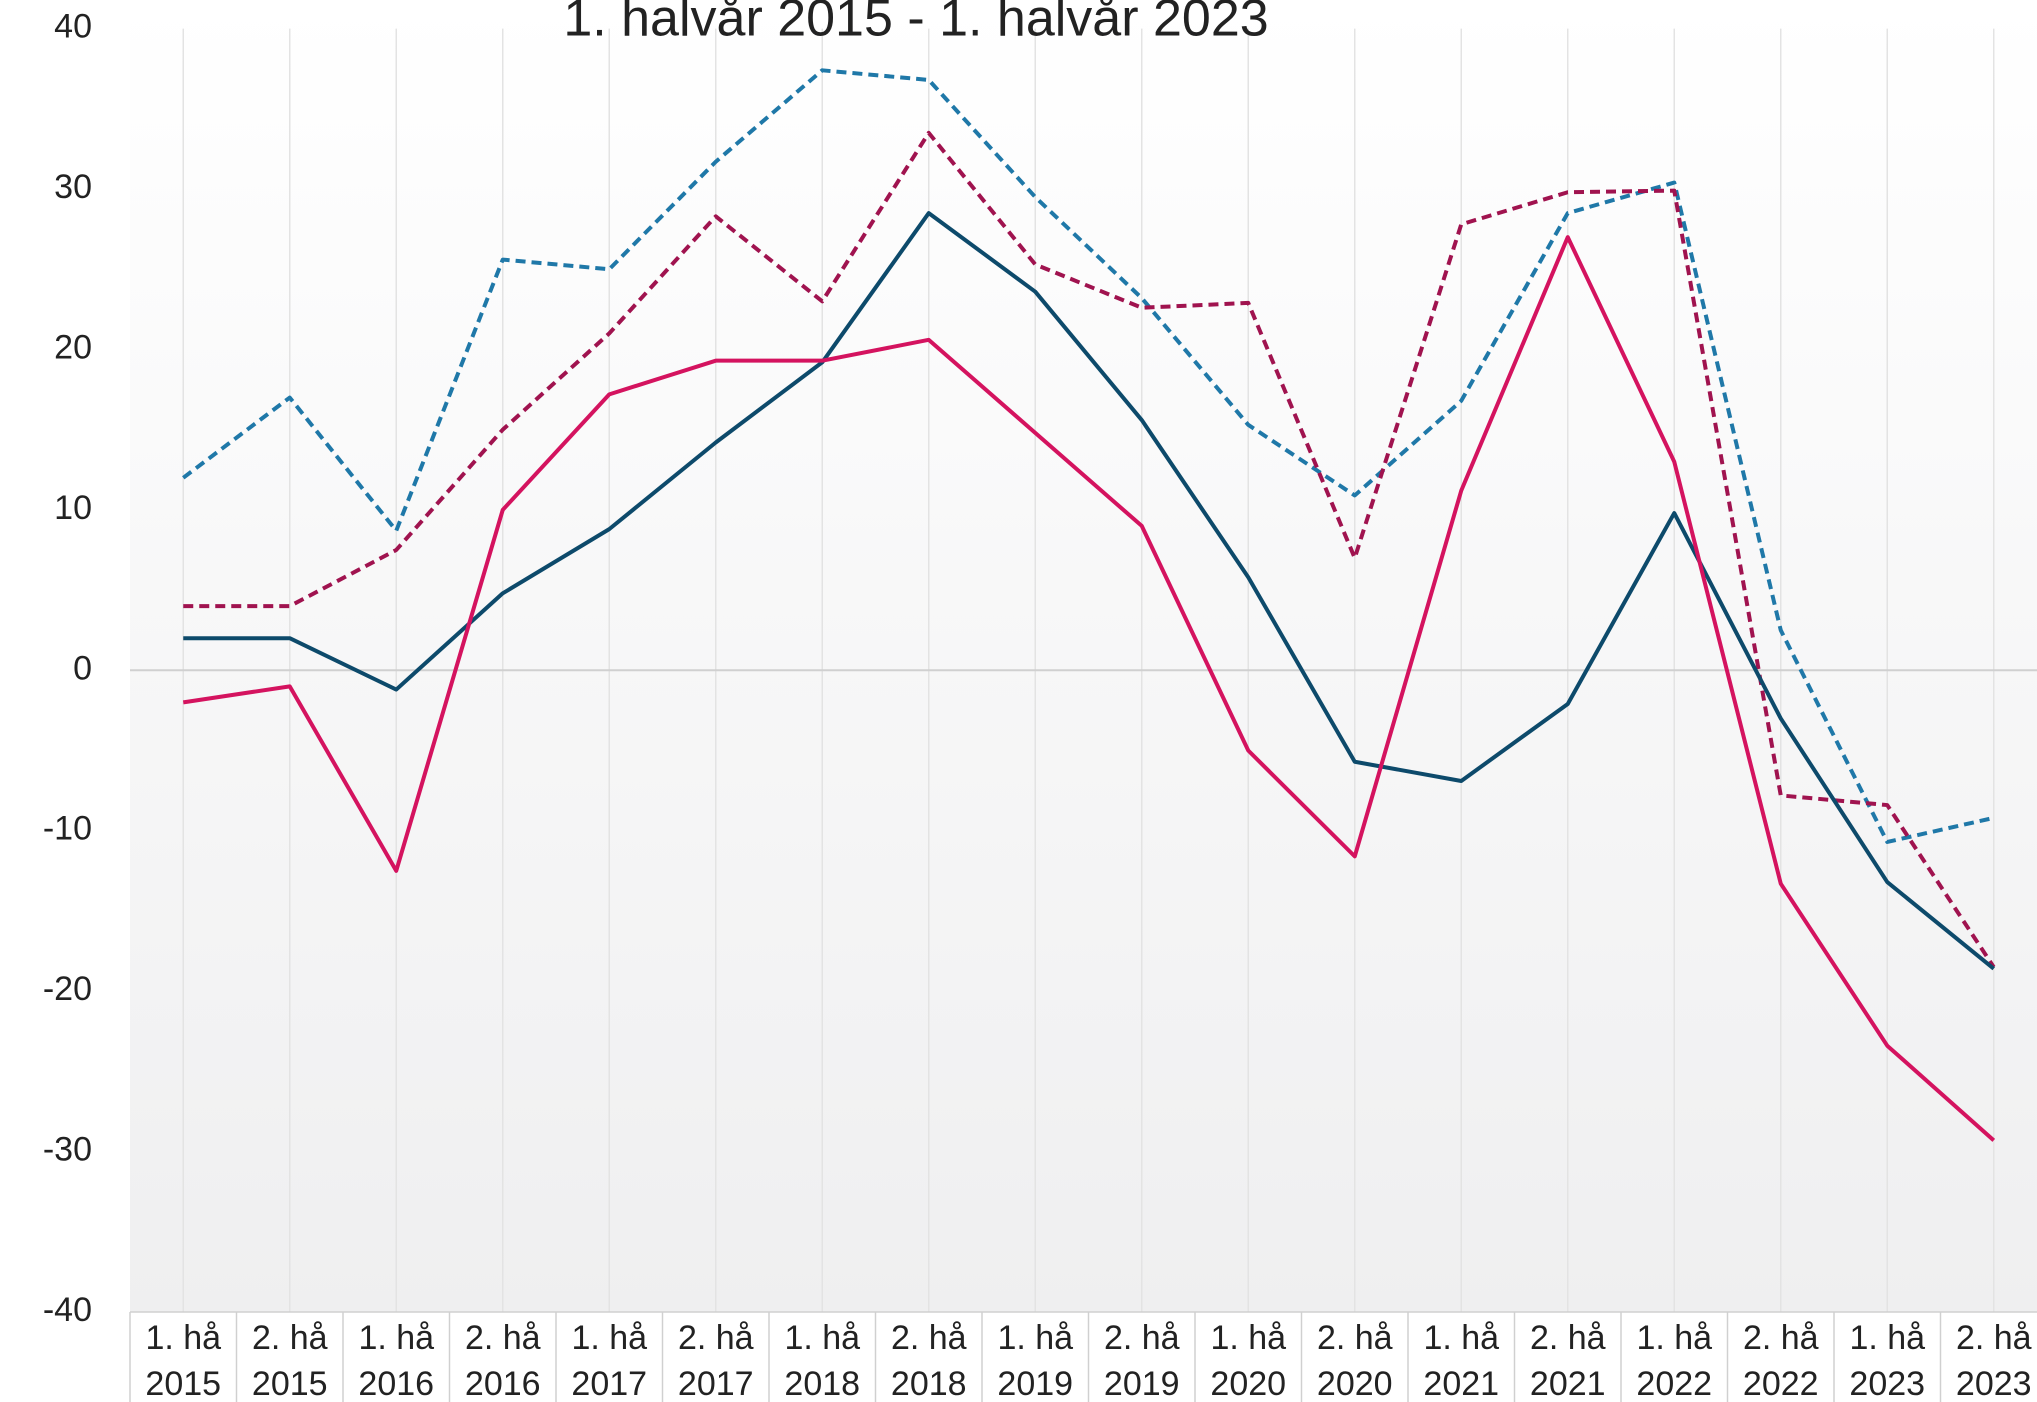  What do you see at coordinates (73, 27) in the screenshot?
I see `y-tick-label: 40` at bounding box center [73, 27].